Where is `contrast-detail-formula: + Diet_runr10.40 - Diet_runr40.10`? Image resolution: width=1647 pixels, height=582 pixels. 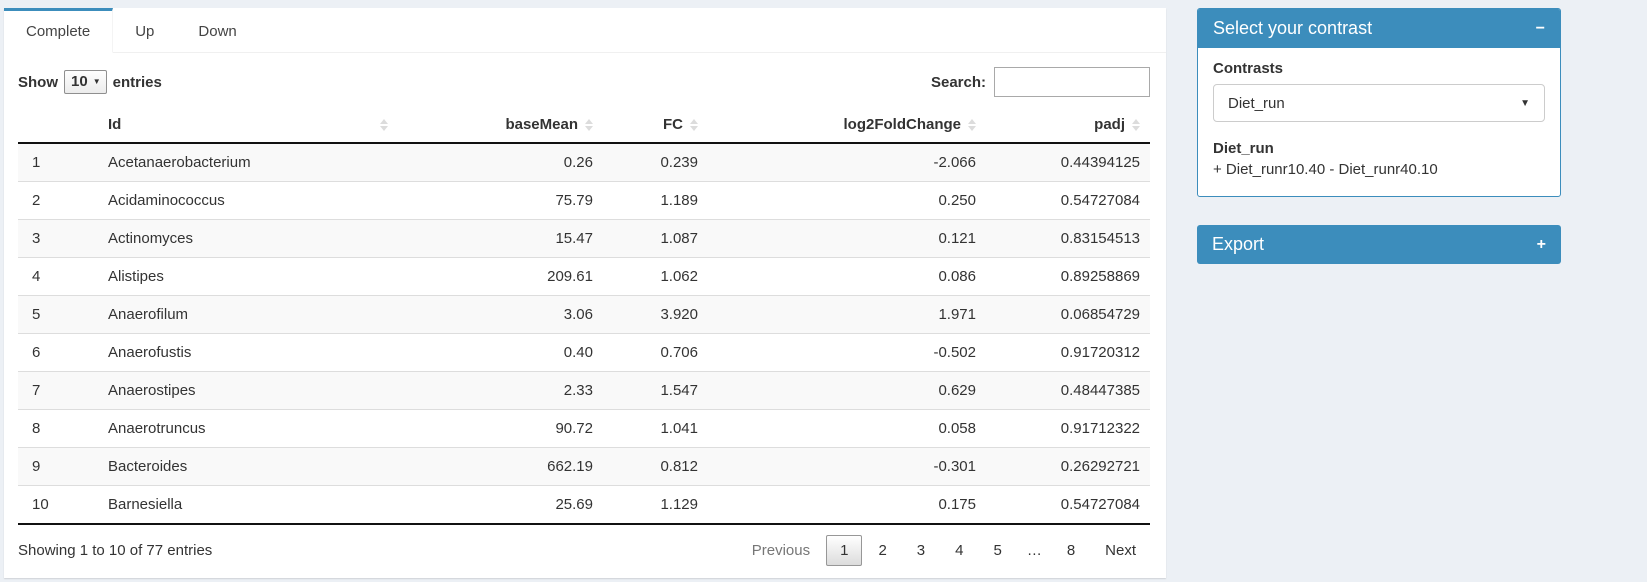 contrast-detail-formula: + Diet_runr10.40 - Diet_runr40.10 is located at coordinates (1325, 169).